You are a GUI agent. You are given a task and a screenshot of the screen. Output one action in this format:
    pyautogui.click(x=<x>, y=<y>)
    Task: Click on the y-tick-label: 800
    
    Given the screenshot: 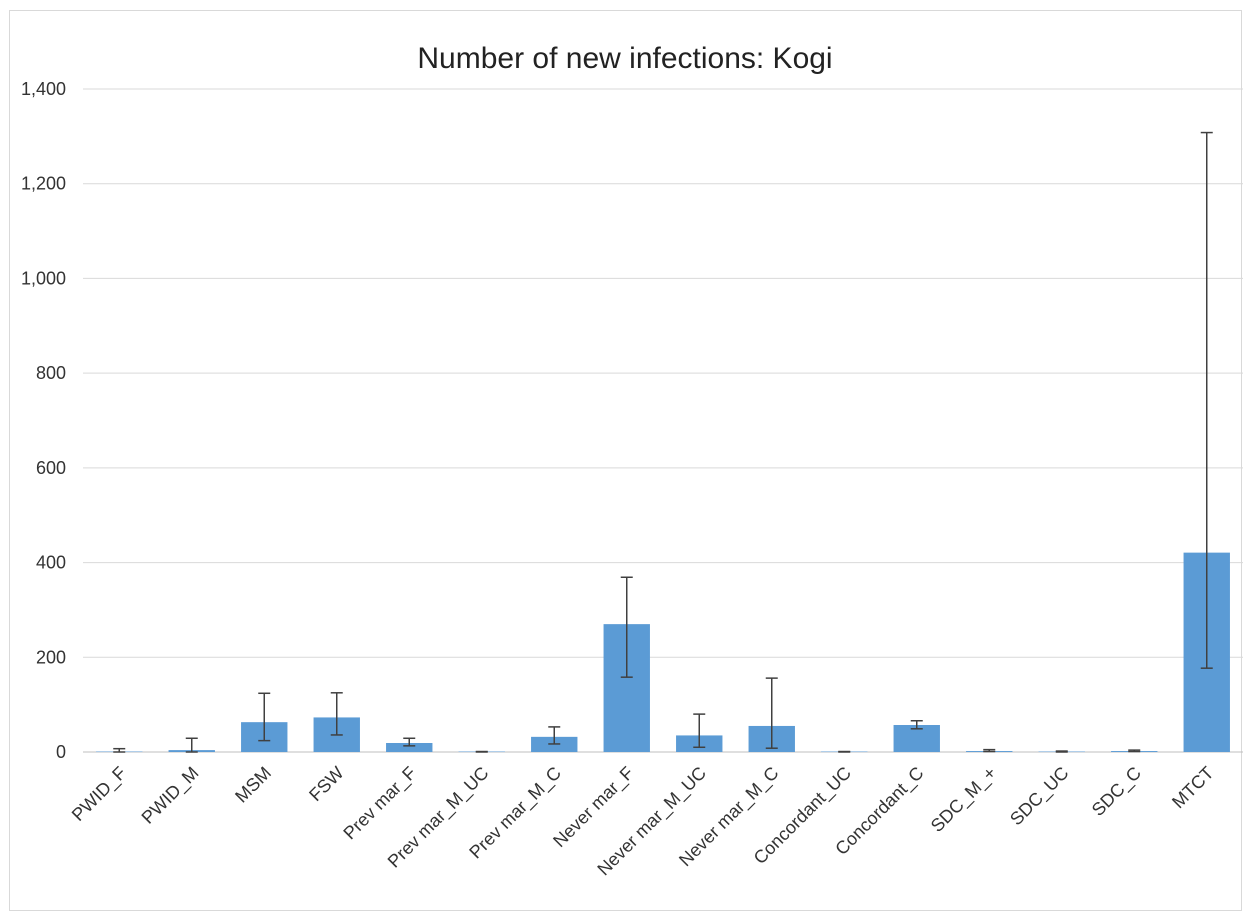 What is the action you would take?
    pyautogui.click(x=51, y=373)
    